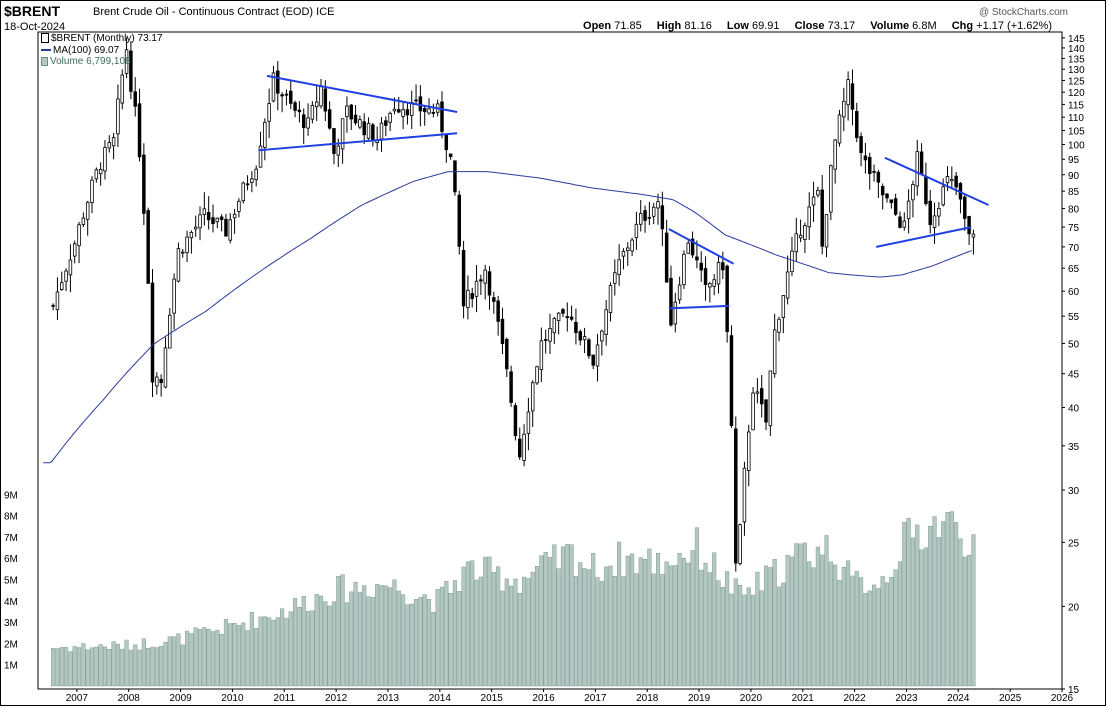 The width and height of the screenshot is (1108, 708). Describe the element at coordinates (11, 623) in the screenshot. I see `volume-tick-label: 3M` at that location.